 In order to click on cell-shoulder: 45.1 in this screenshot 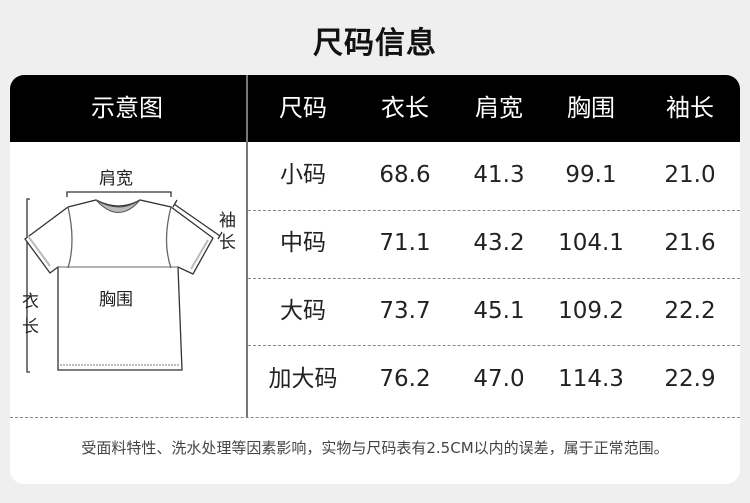, I will do `click(499, 311)`.